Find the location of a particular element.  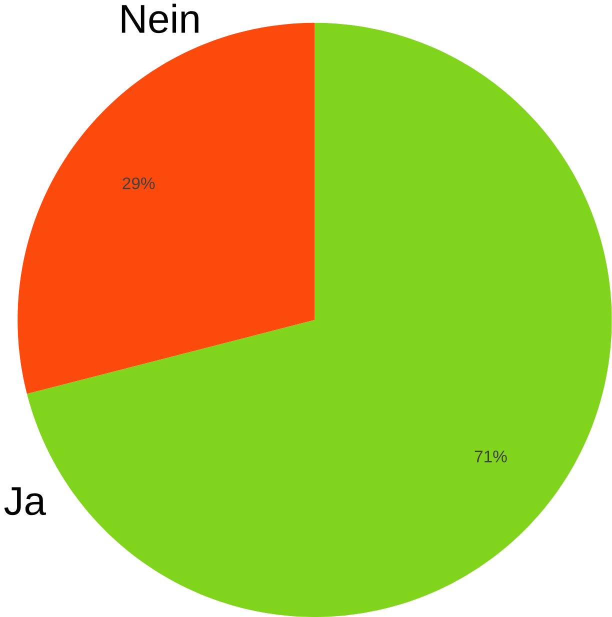

slice-label: Nein is located at coordinates (160, 19).